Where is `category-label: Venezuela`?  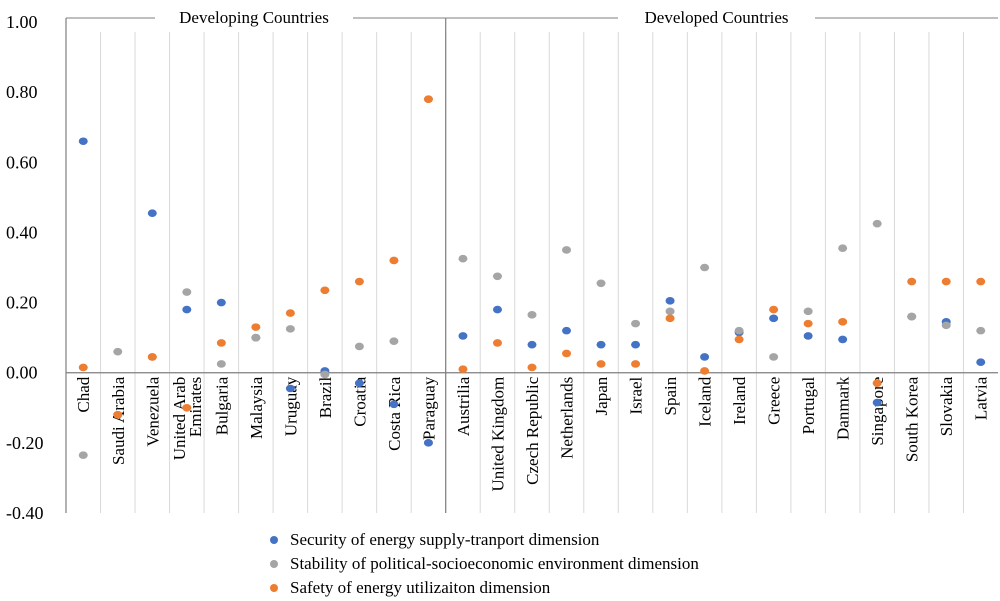 category-label: Venezuela is located at coordinates (152, 411).